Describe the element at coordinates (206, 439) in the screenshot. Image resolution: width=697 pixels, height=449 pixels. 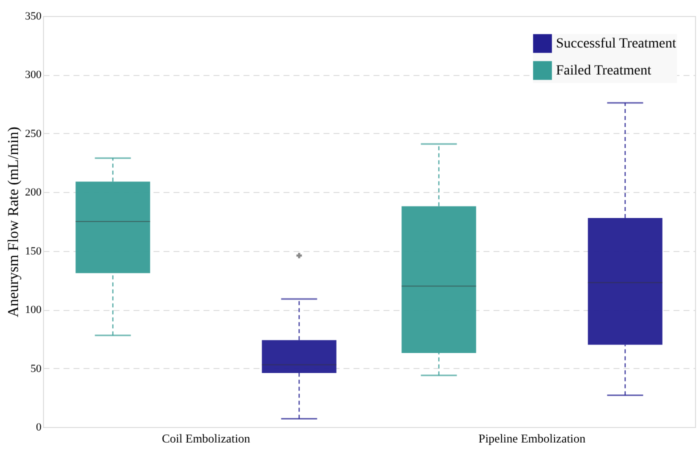
I see `x-tick-label: Coil Embolization` at that location.